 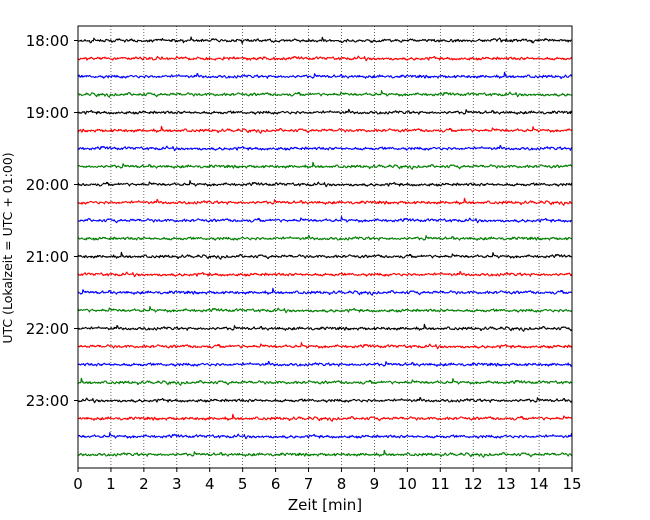 What do you see at coordinates (325, 148) in the screenshot?
I see `trace-1930` at bounding box center [325, 148].